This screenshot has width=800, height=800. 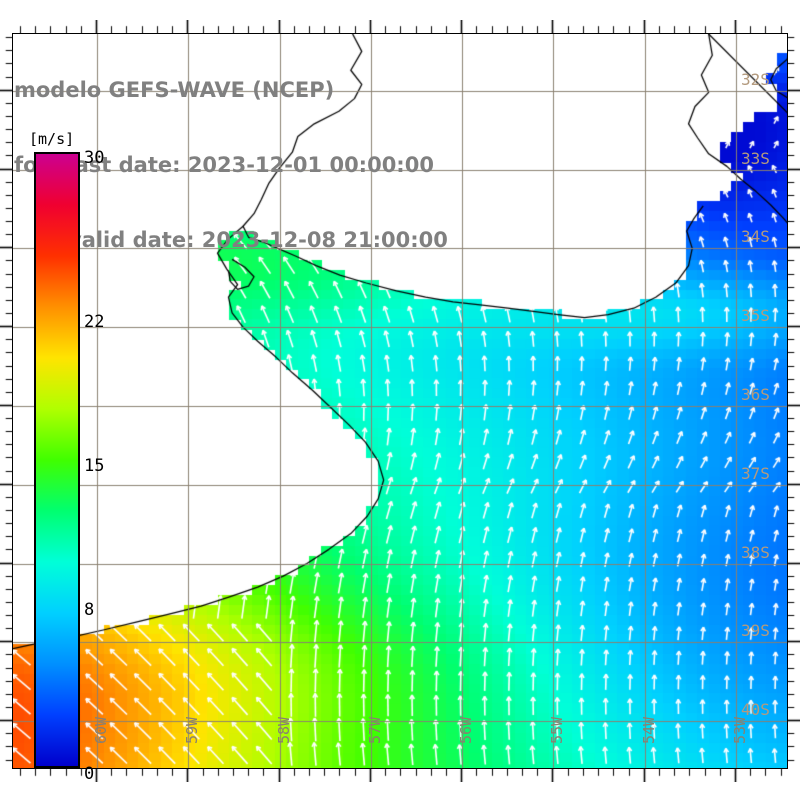 I want to click on lon-label-56W: 56W, so click(x=466, y=730).